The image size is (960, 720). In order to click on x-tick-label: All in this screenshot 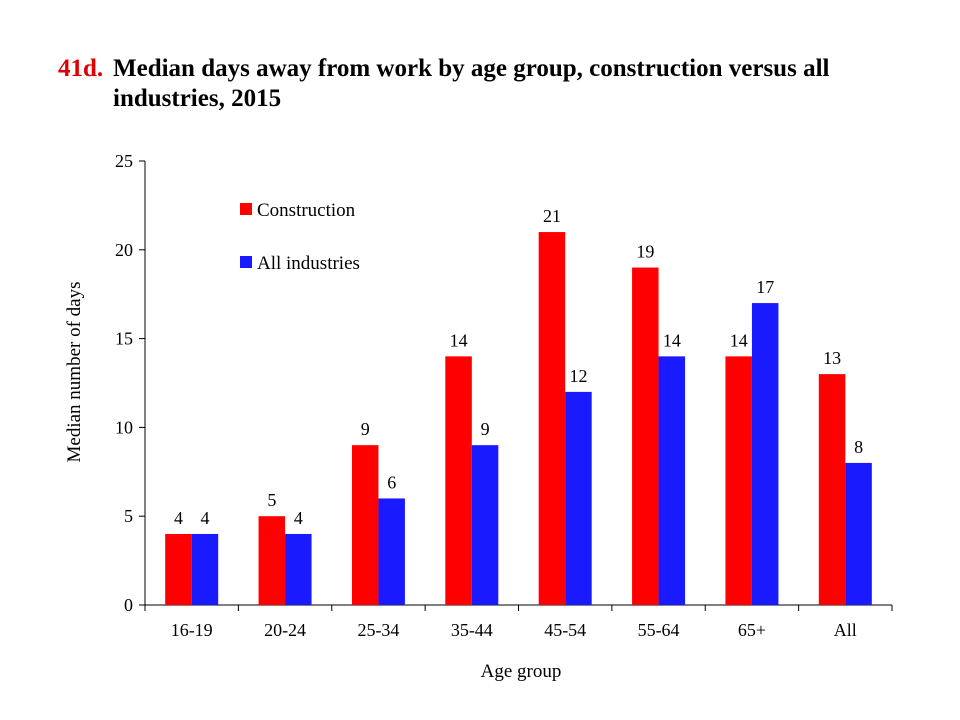, I will do `click(845, 630)`.